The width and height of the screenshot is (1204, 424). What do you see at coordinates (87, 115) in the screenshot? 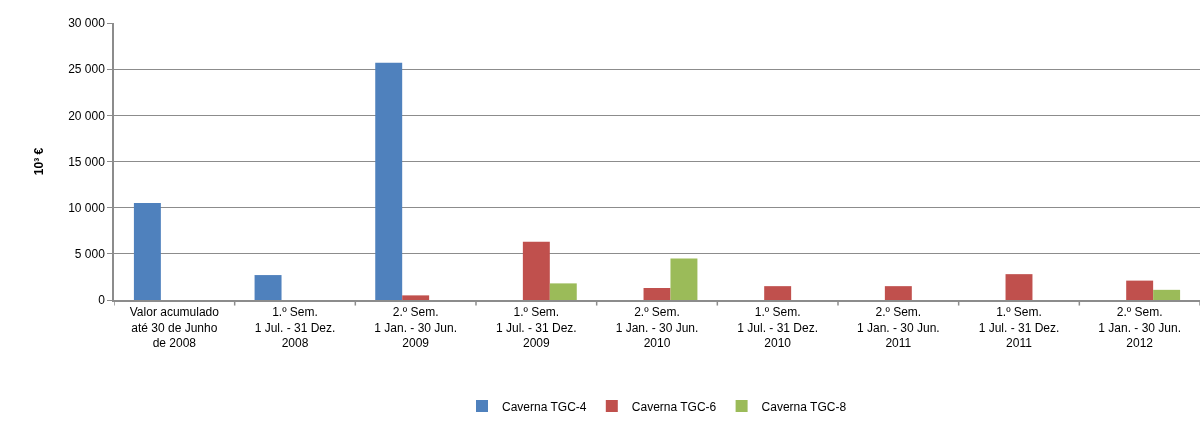
I see `y-tick-label: 20 000` at bounding box center [87, 115].